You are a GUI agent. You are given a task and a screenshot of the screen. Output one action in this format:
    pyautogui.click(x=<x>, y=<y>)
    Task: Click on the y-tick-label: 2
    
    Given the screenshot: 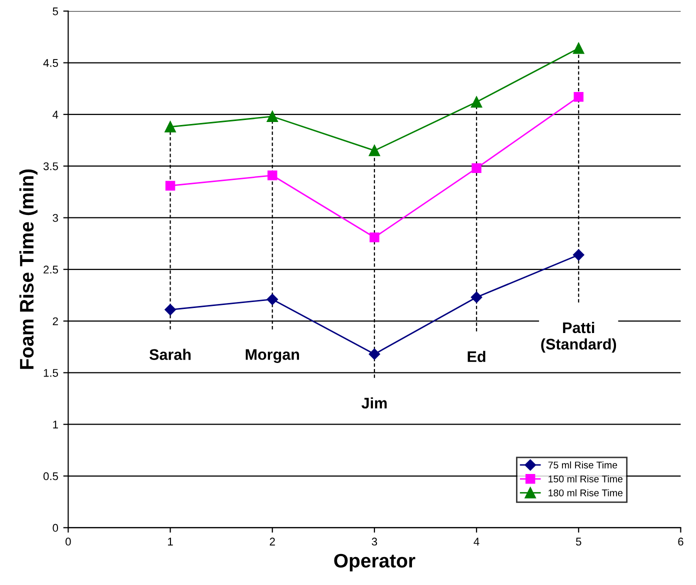 What is the action you would take?
    pyautogui.click(x=55, y=321)
    